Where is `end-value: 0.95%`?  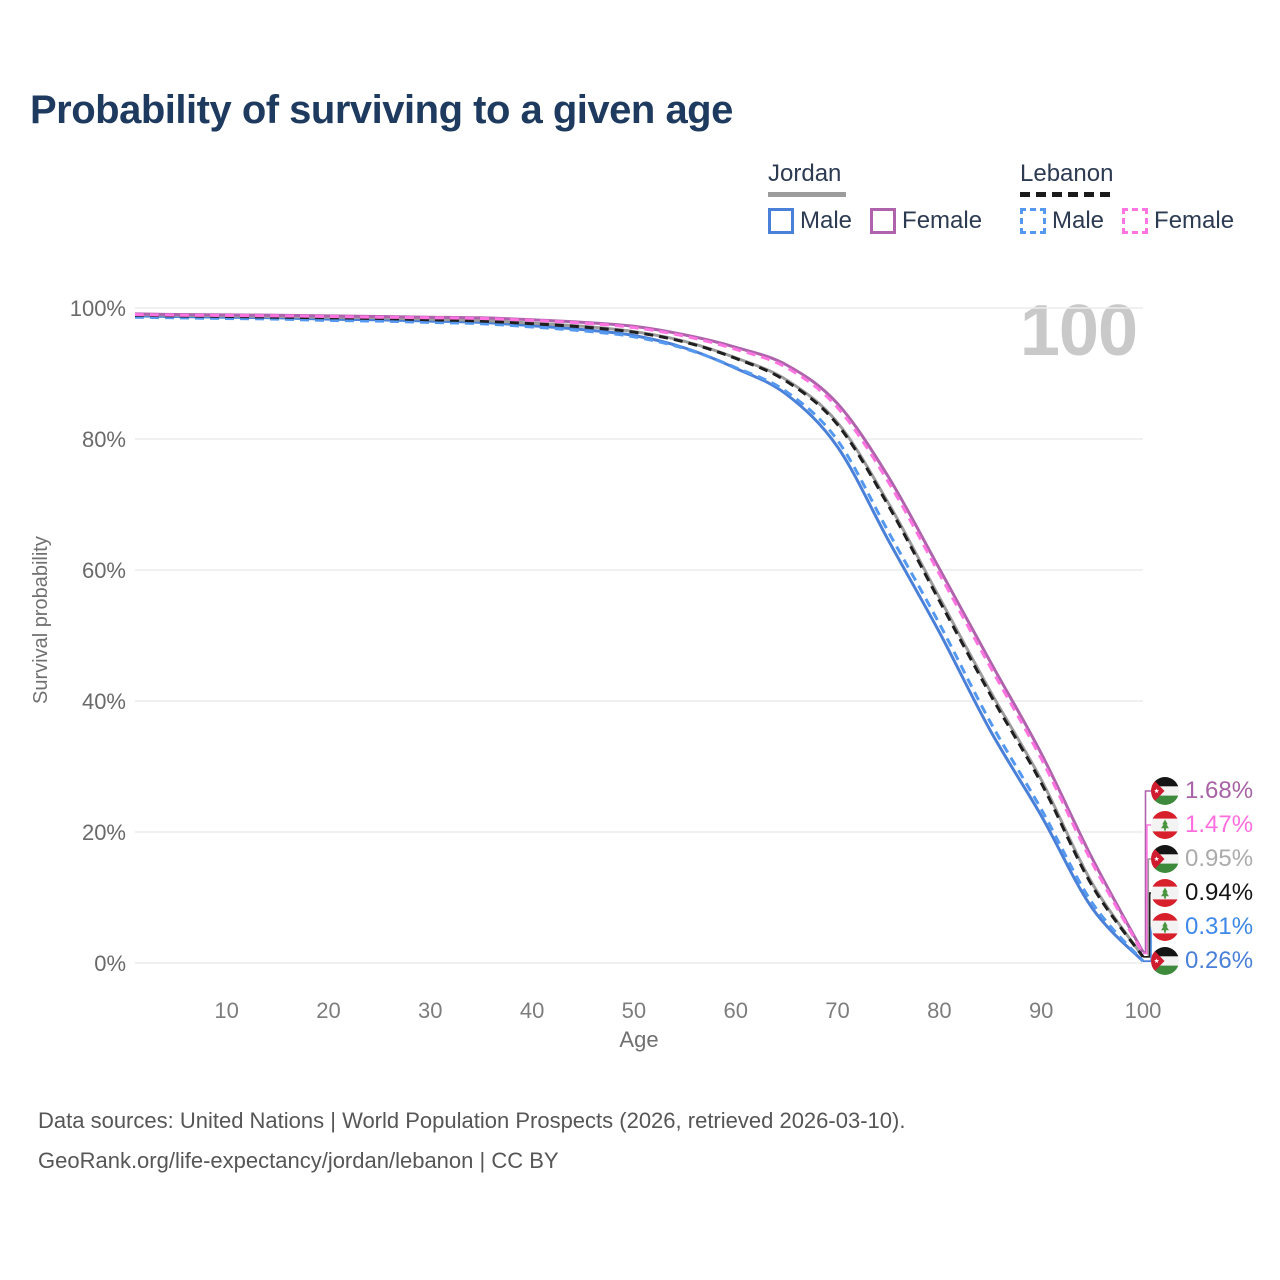 end-value: 0.95% is located at coordinates (1219, 858).